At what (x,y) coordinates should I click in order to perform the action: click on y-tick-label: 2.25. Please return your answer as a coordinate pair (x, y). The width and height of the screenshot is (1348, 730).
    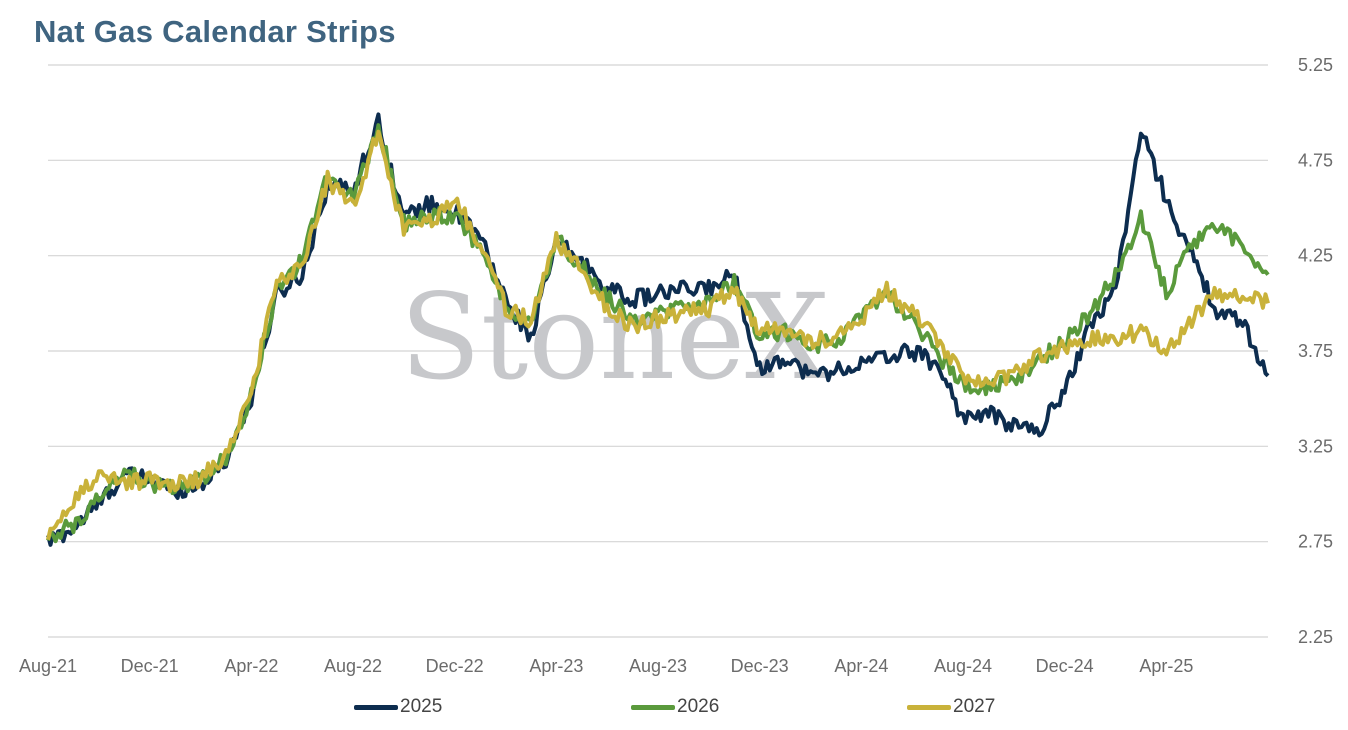
    Looking at the image, I should click on (1315, 637).